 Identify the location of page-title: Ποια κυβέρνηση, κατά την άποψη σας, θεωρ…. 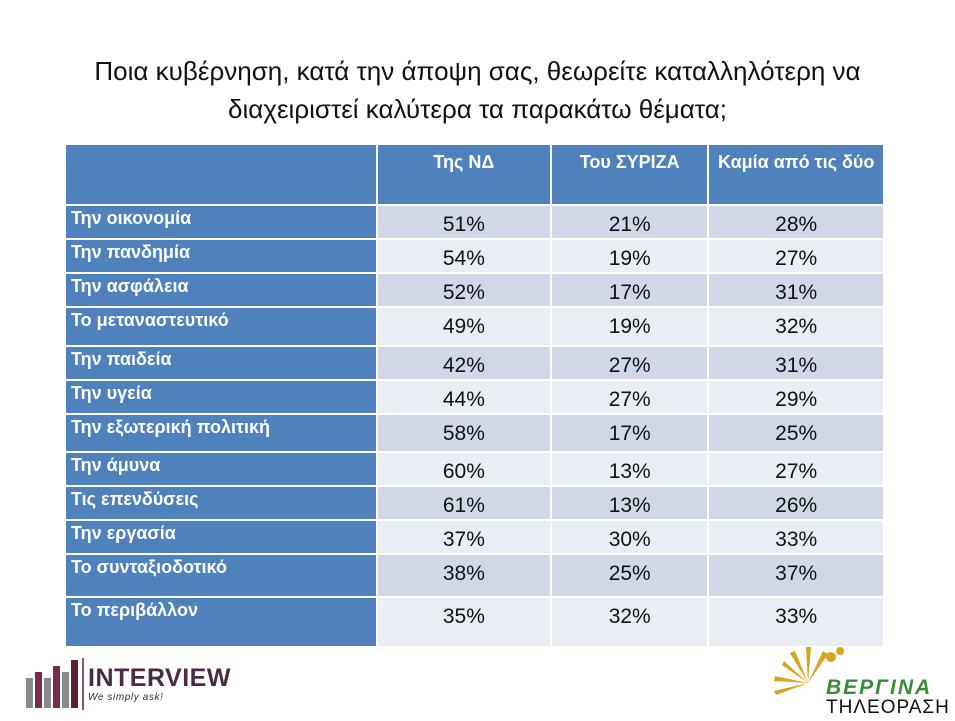
(477, 90).